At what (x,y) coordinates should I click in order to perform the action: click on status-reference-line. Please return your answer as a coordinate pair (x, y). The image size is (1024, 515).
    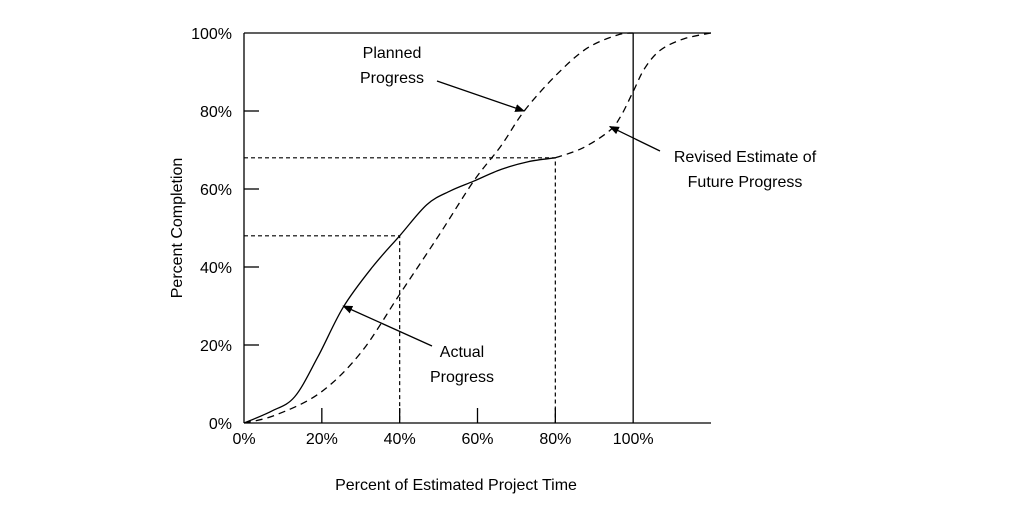
    Looking at the image, I should click on (322, 329).